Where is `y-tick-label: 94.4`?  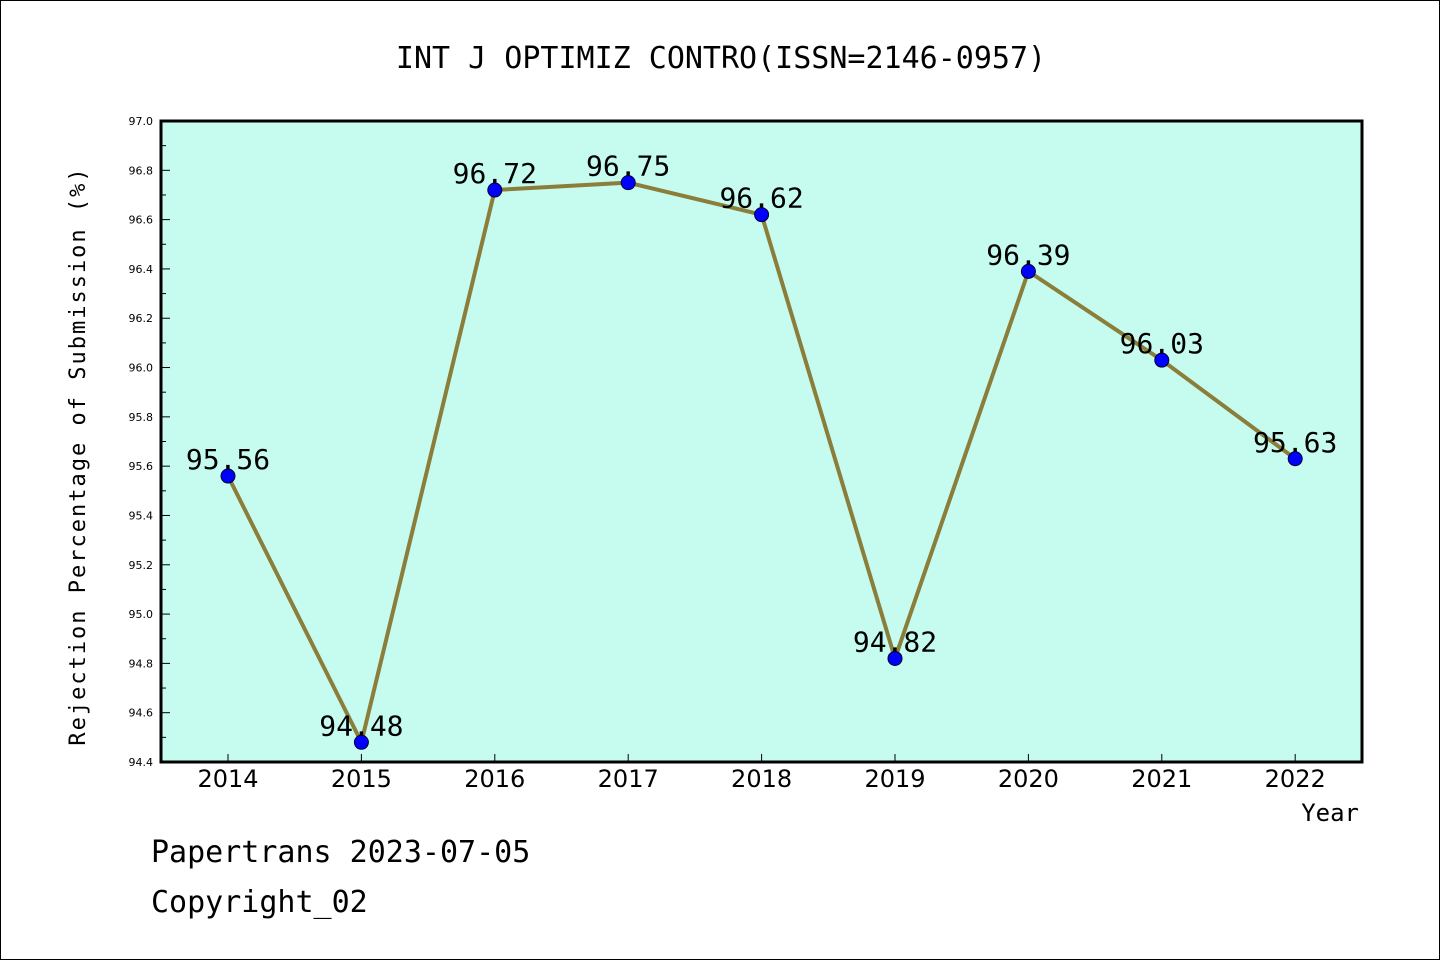
y-tick-label: 94.4 is located at coordinates (141, 762).